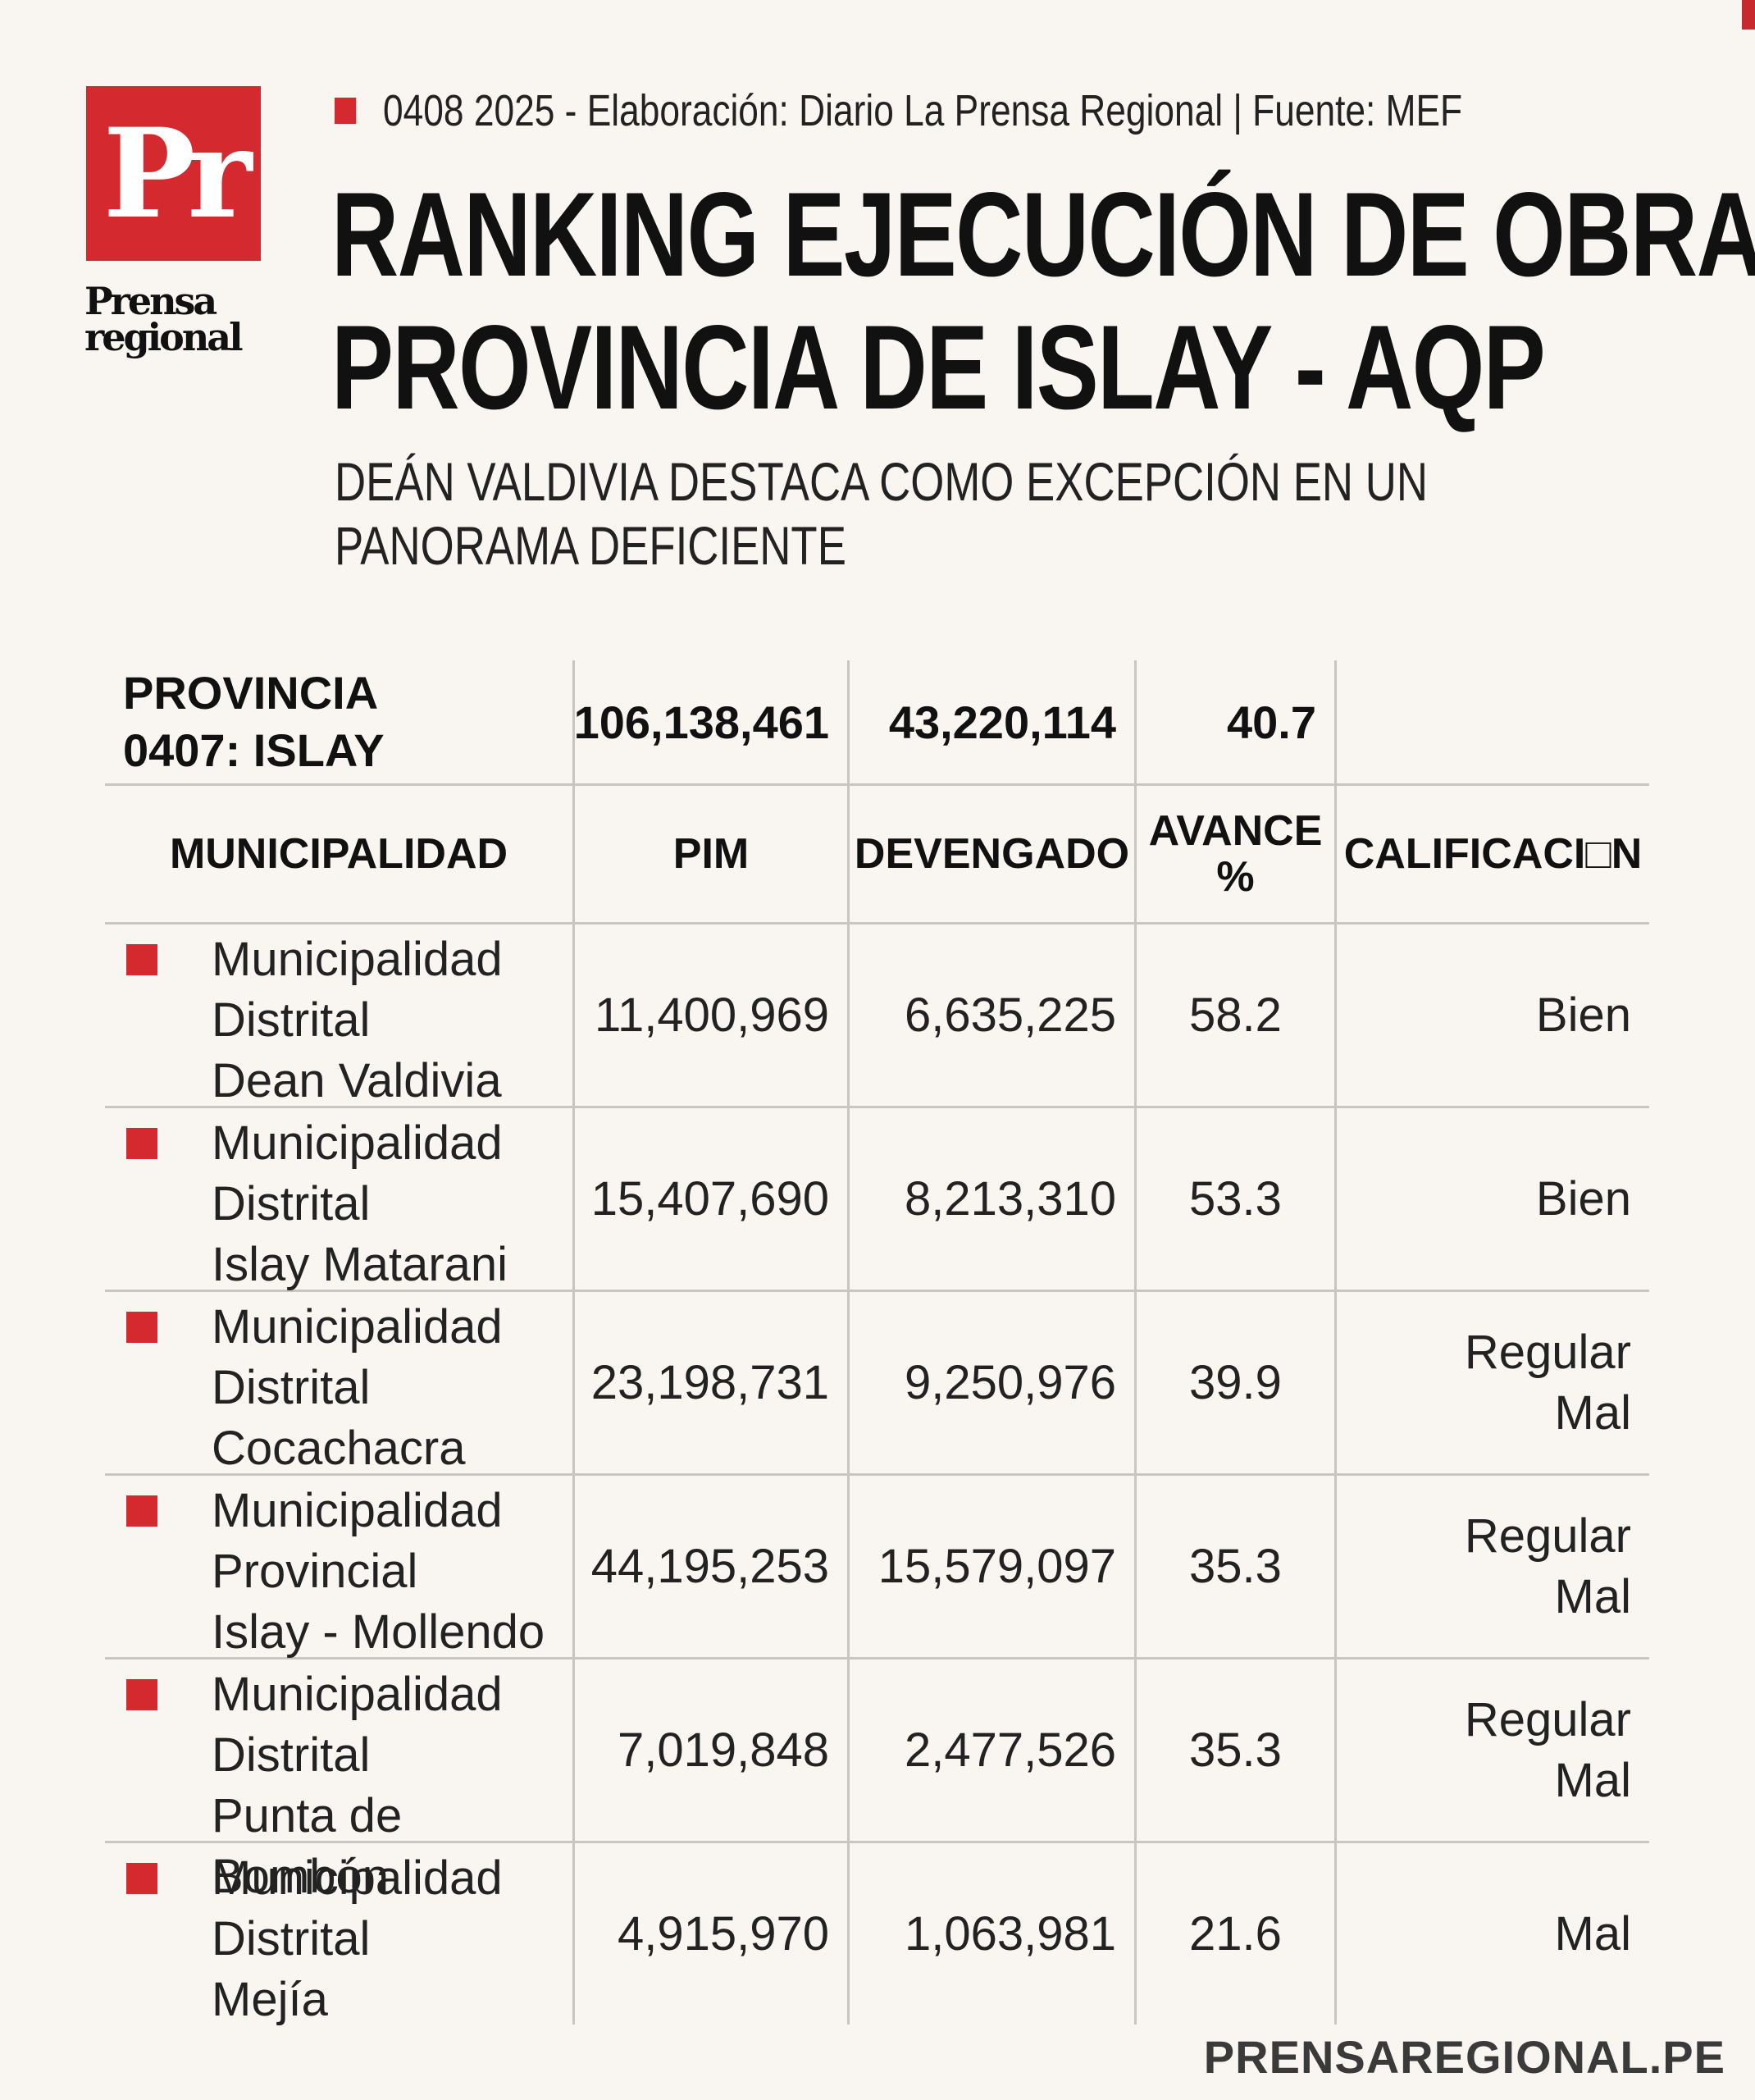  What do you see at coordinates (709, 721) in the screenshot?
I see `province-pim: 106,138,461` at bounding box center [709, 721].